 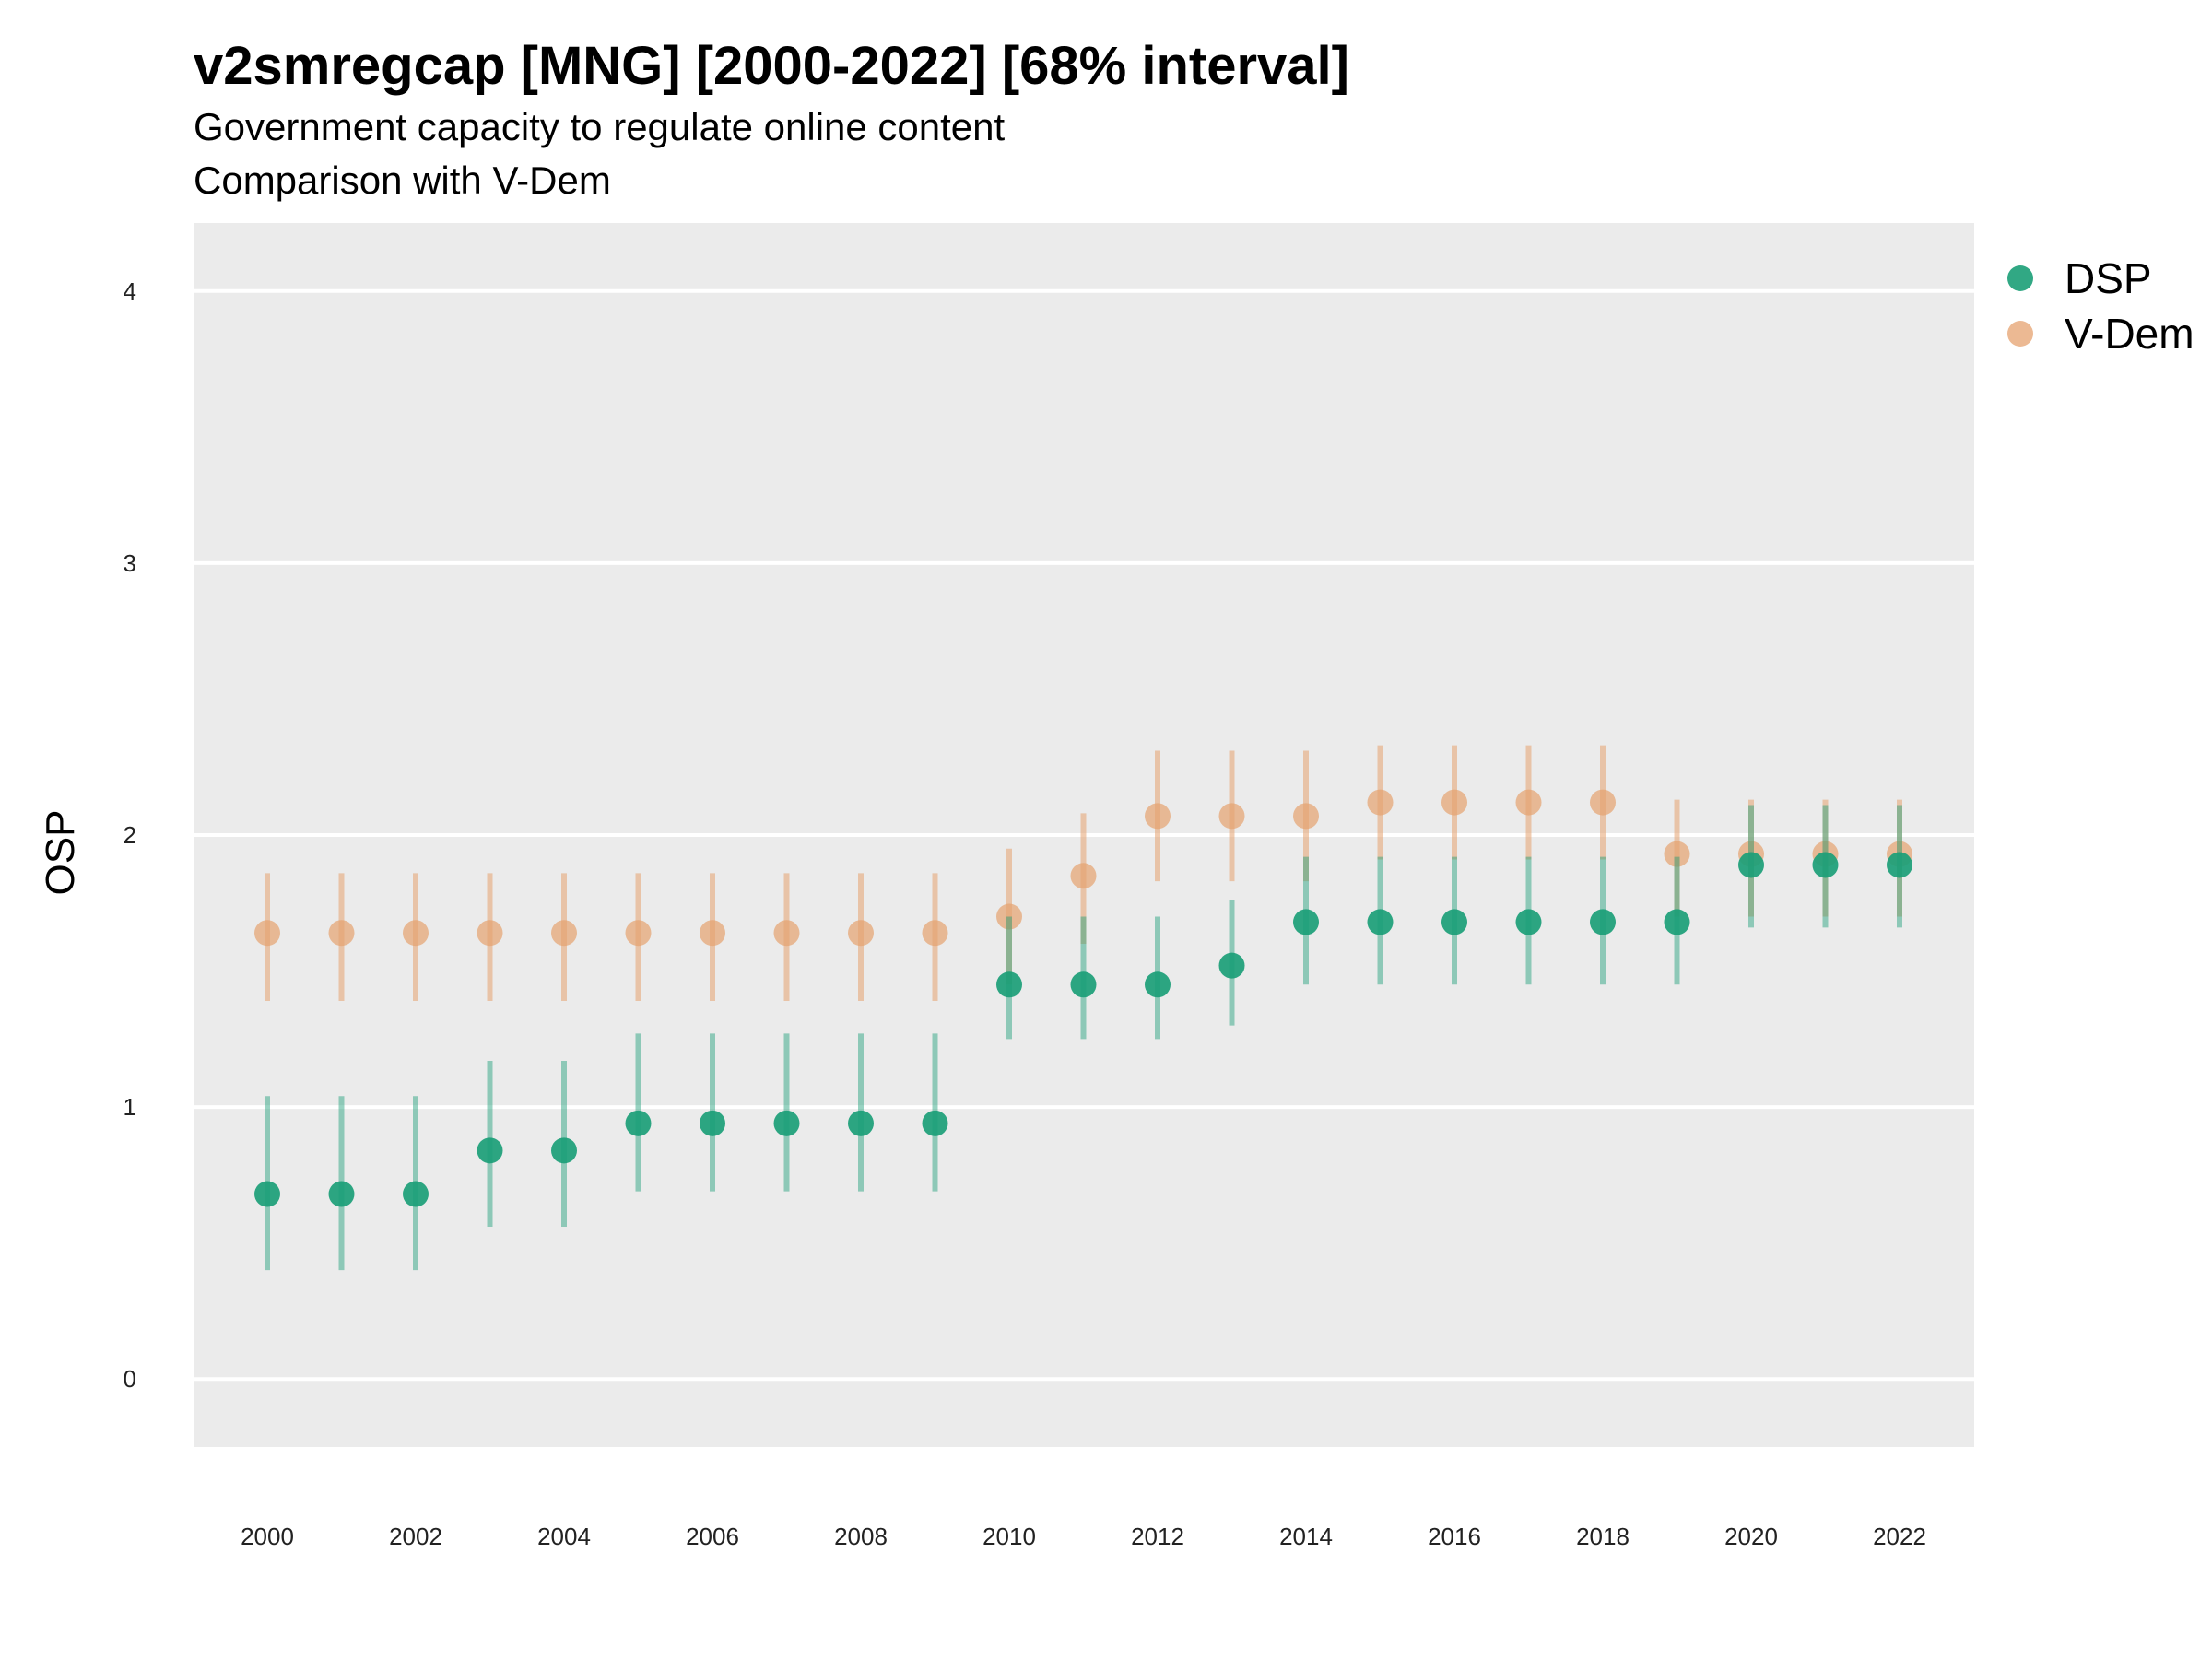 I want to click on vdem-point-2002, so click(x=416, y=933).